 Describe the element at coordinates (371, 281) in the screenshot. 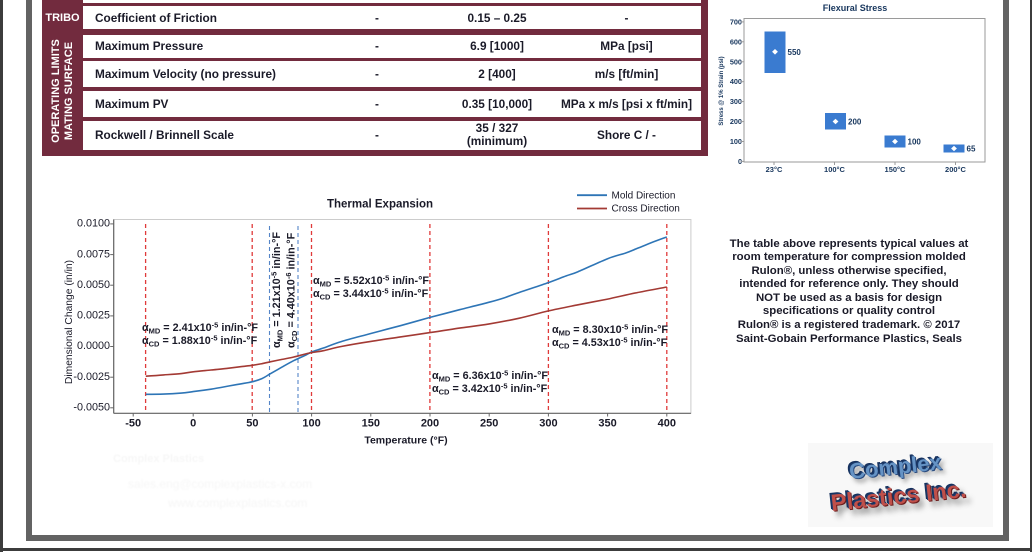

I see `svg-text: αMD = 5.52x10-5 in/in-°F` at that location.